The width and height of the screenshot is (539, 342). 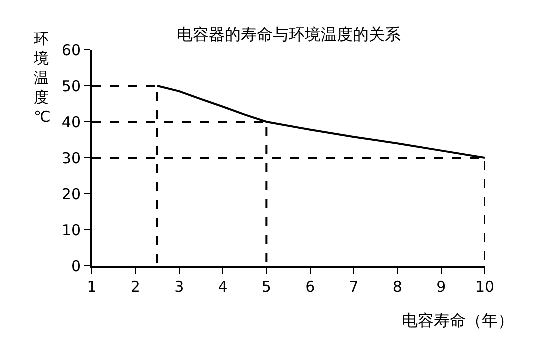 I want to click on x-tick-label: 7, so click(x=354, y=287).